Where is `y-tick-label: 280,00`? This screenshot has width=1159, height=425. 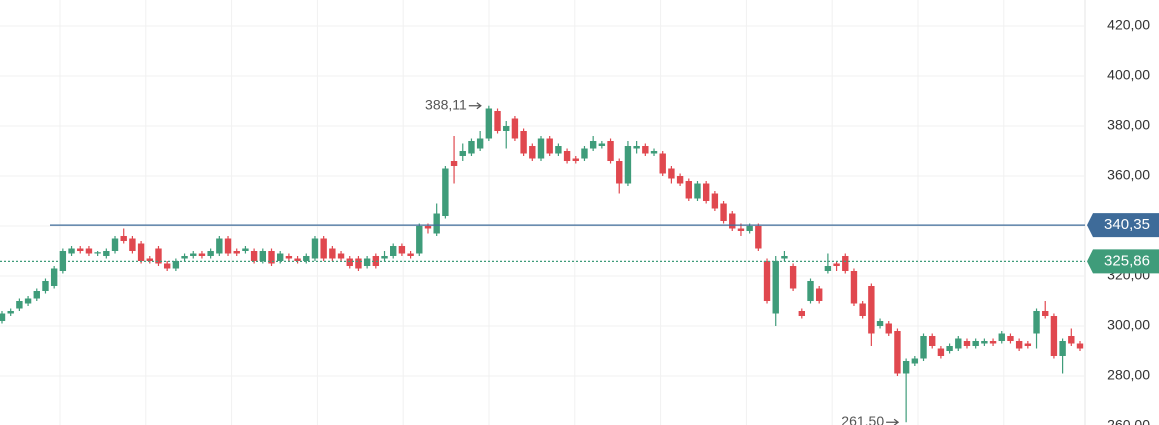 y-tick-label: 280,00 is located at coordinates (1128, 375).